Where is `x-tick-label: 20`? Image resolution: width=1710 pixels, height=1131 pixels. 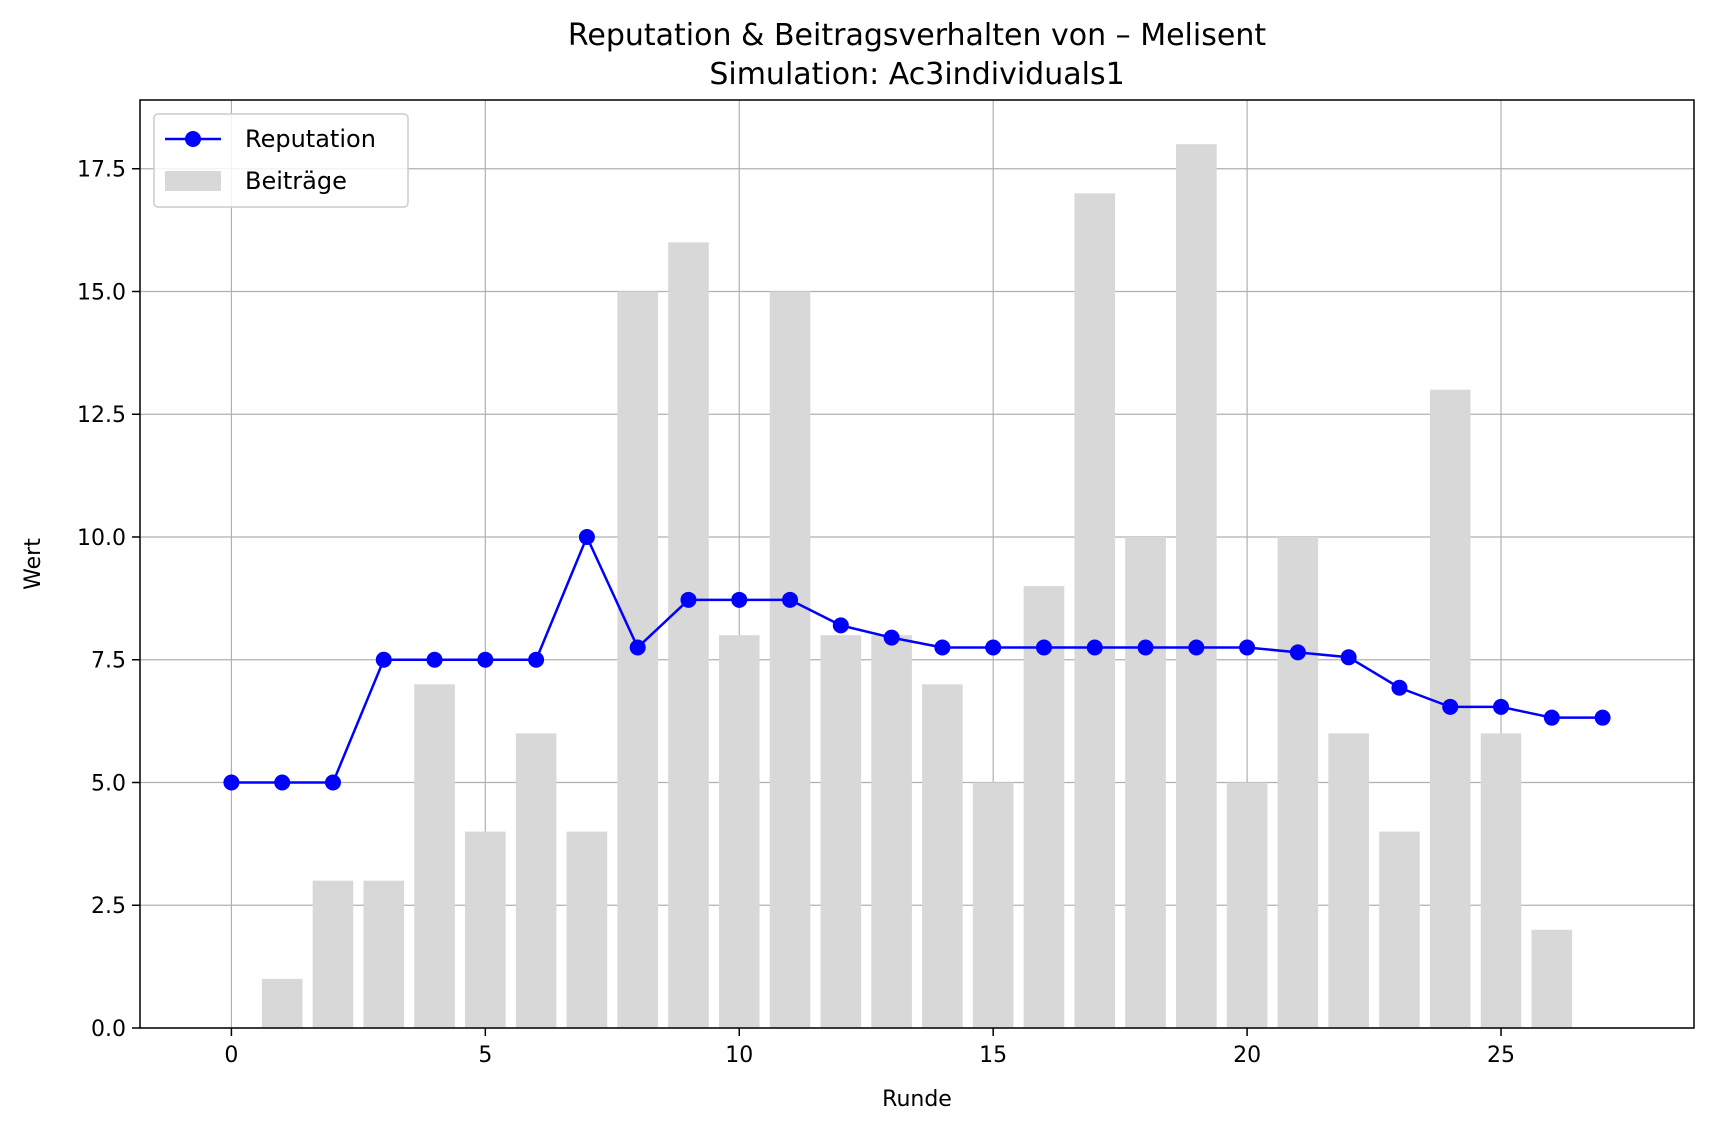
x-tick-label: 20 is located at coordinates (1247, 1055).